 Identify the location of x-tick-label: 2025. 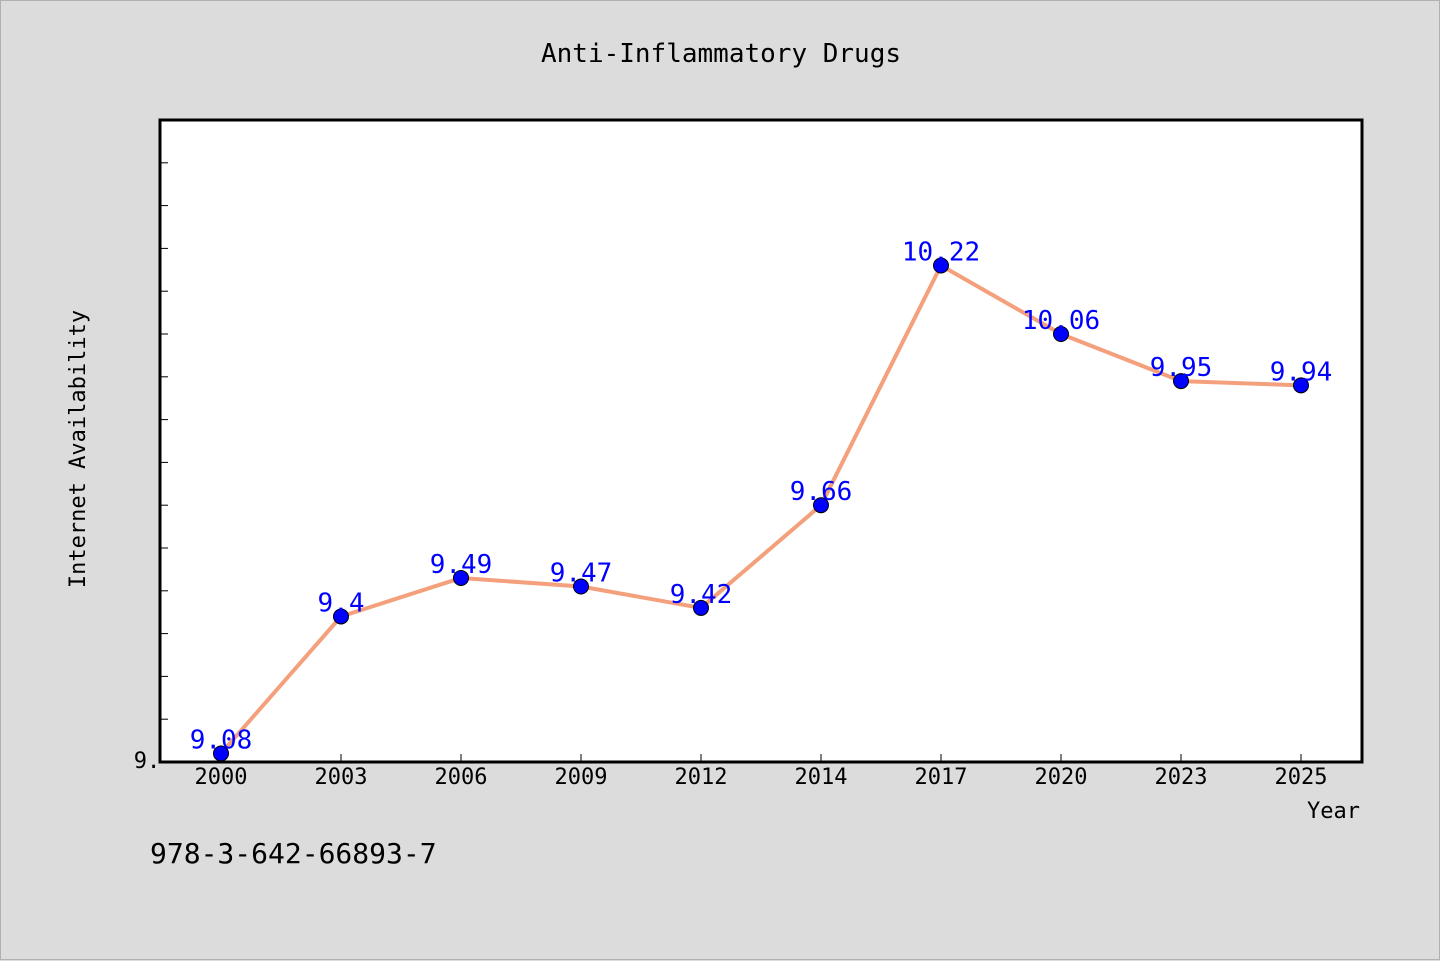
(1301, 777).